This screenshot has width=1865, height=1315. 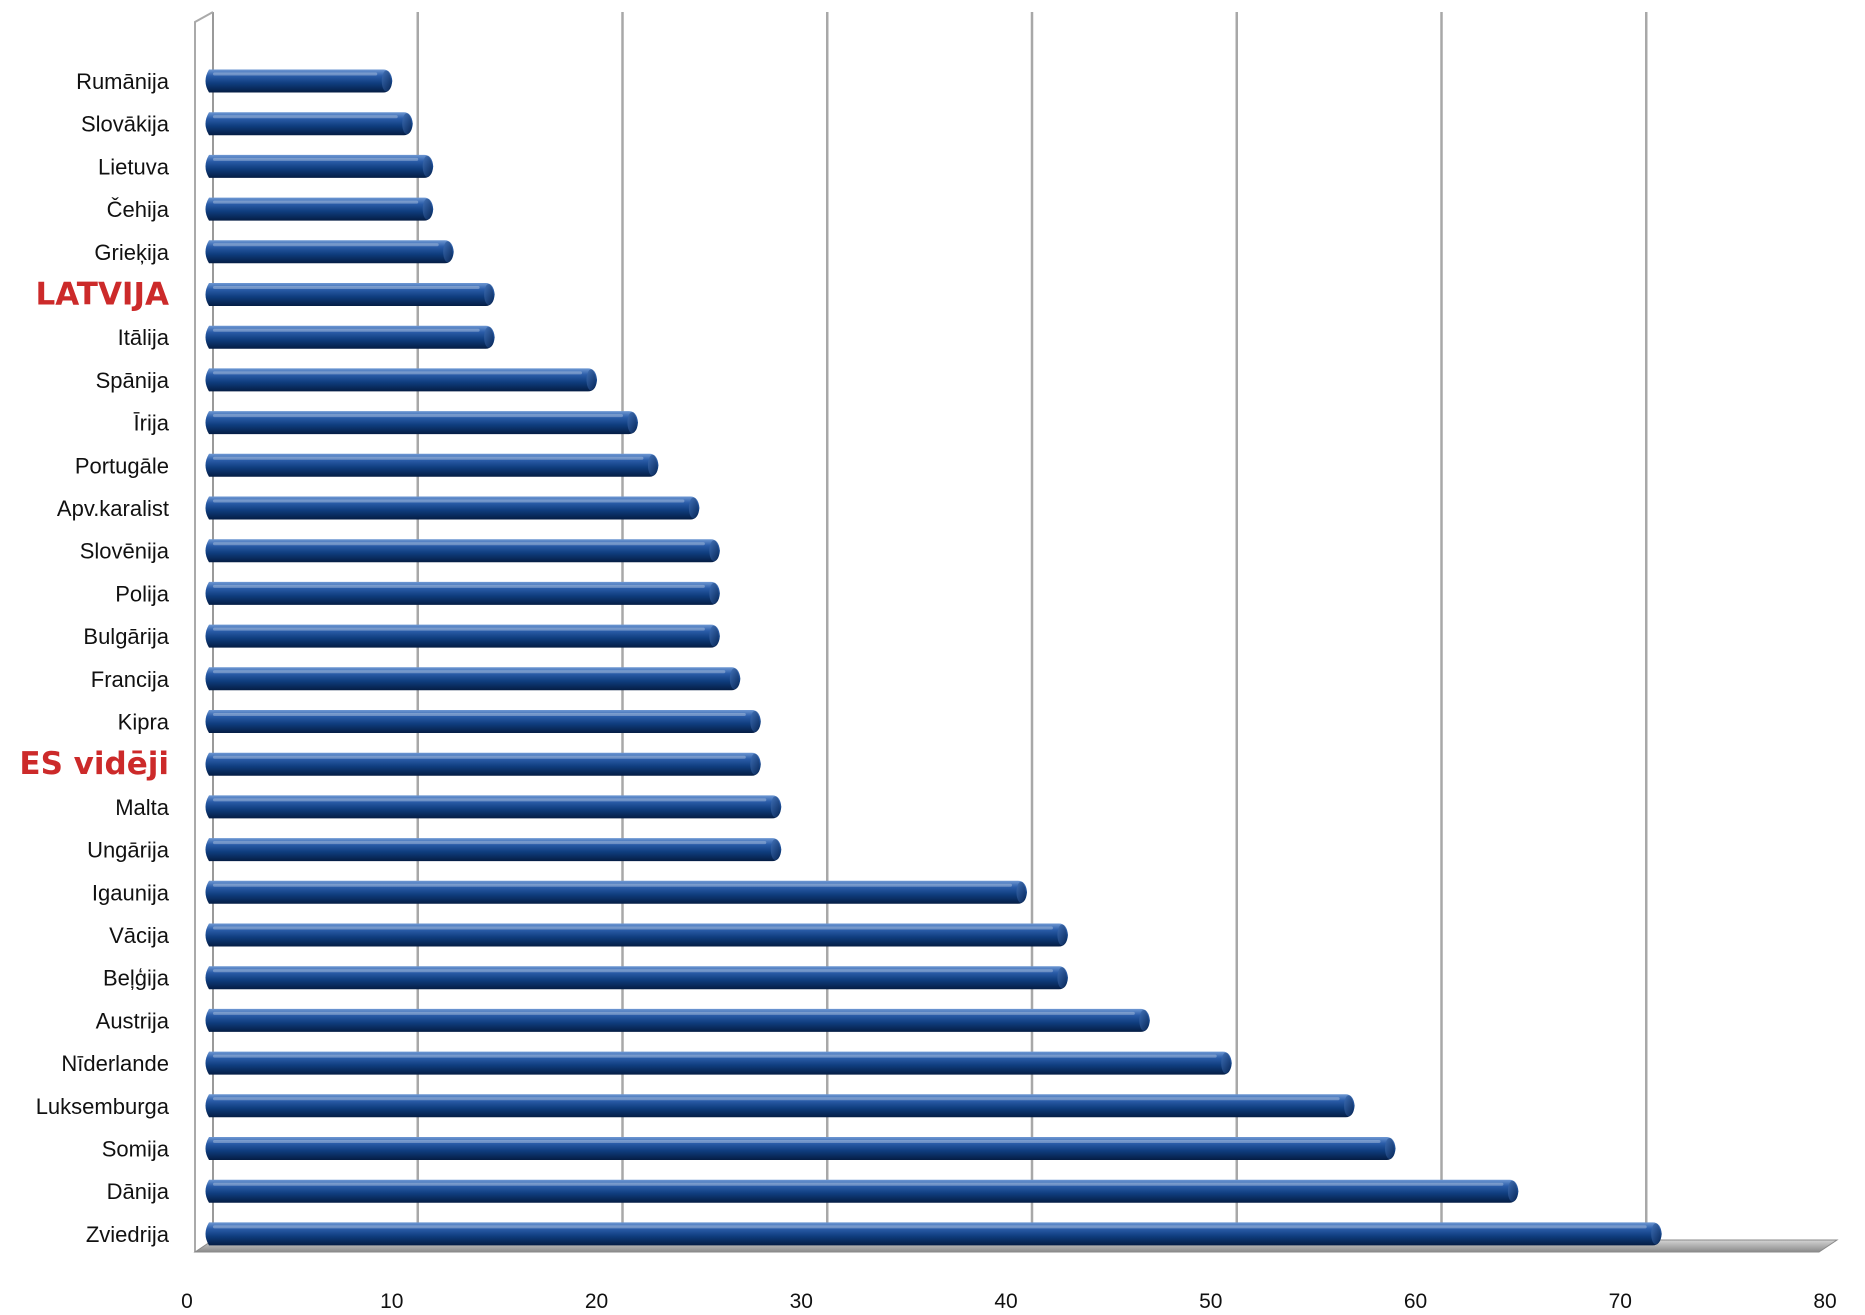 What do you see at coordinates (136, 978) in the screenshot?
I see `category-label: Beļģija` at bounding box center [136, 978].